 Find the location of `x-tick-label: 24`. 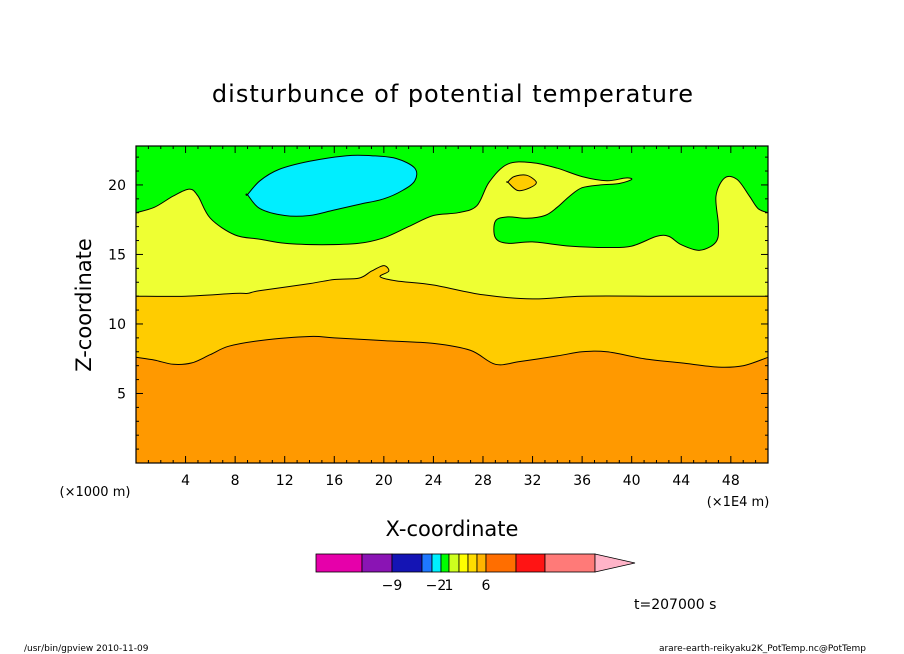

x-tick-label: 24 is located at coordinates (433, 481).